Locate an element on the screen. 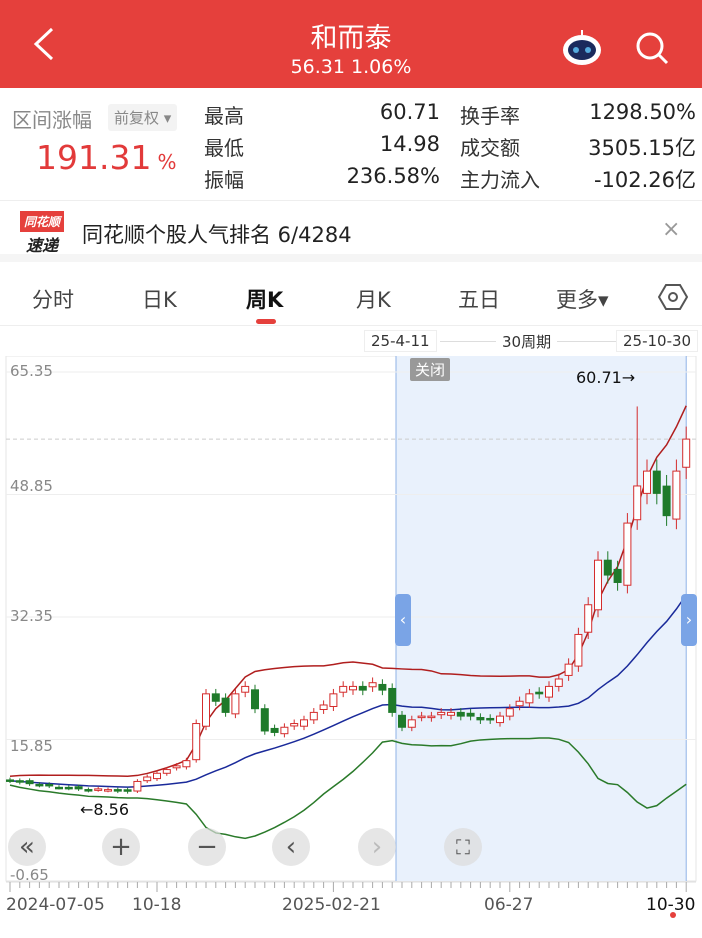 This screenshot has width=702, height=938. stat-label: 成交额 is located at coordinates (490, 148).